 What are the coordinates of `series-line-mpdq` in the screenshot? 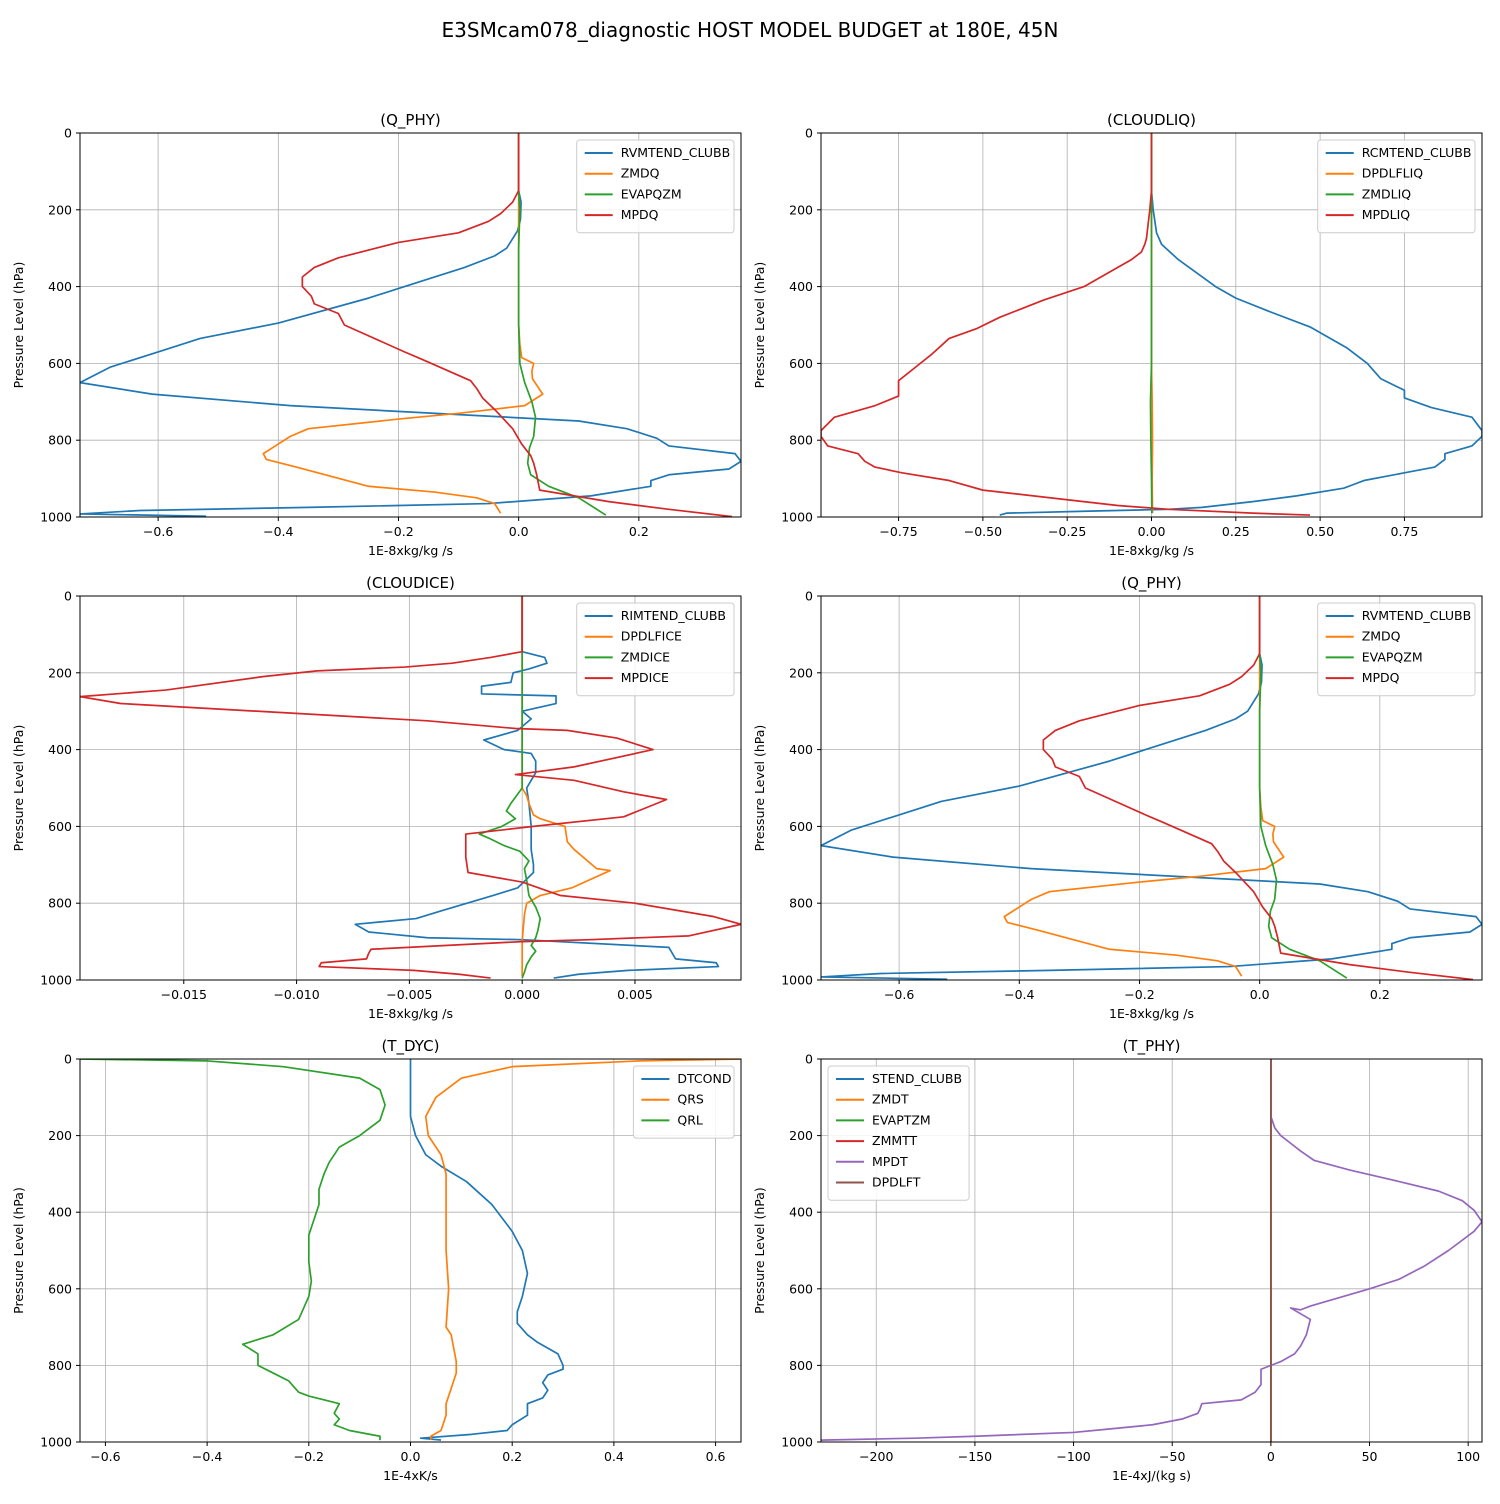 It's located at (517, 325).